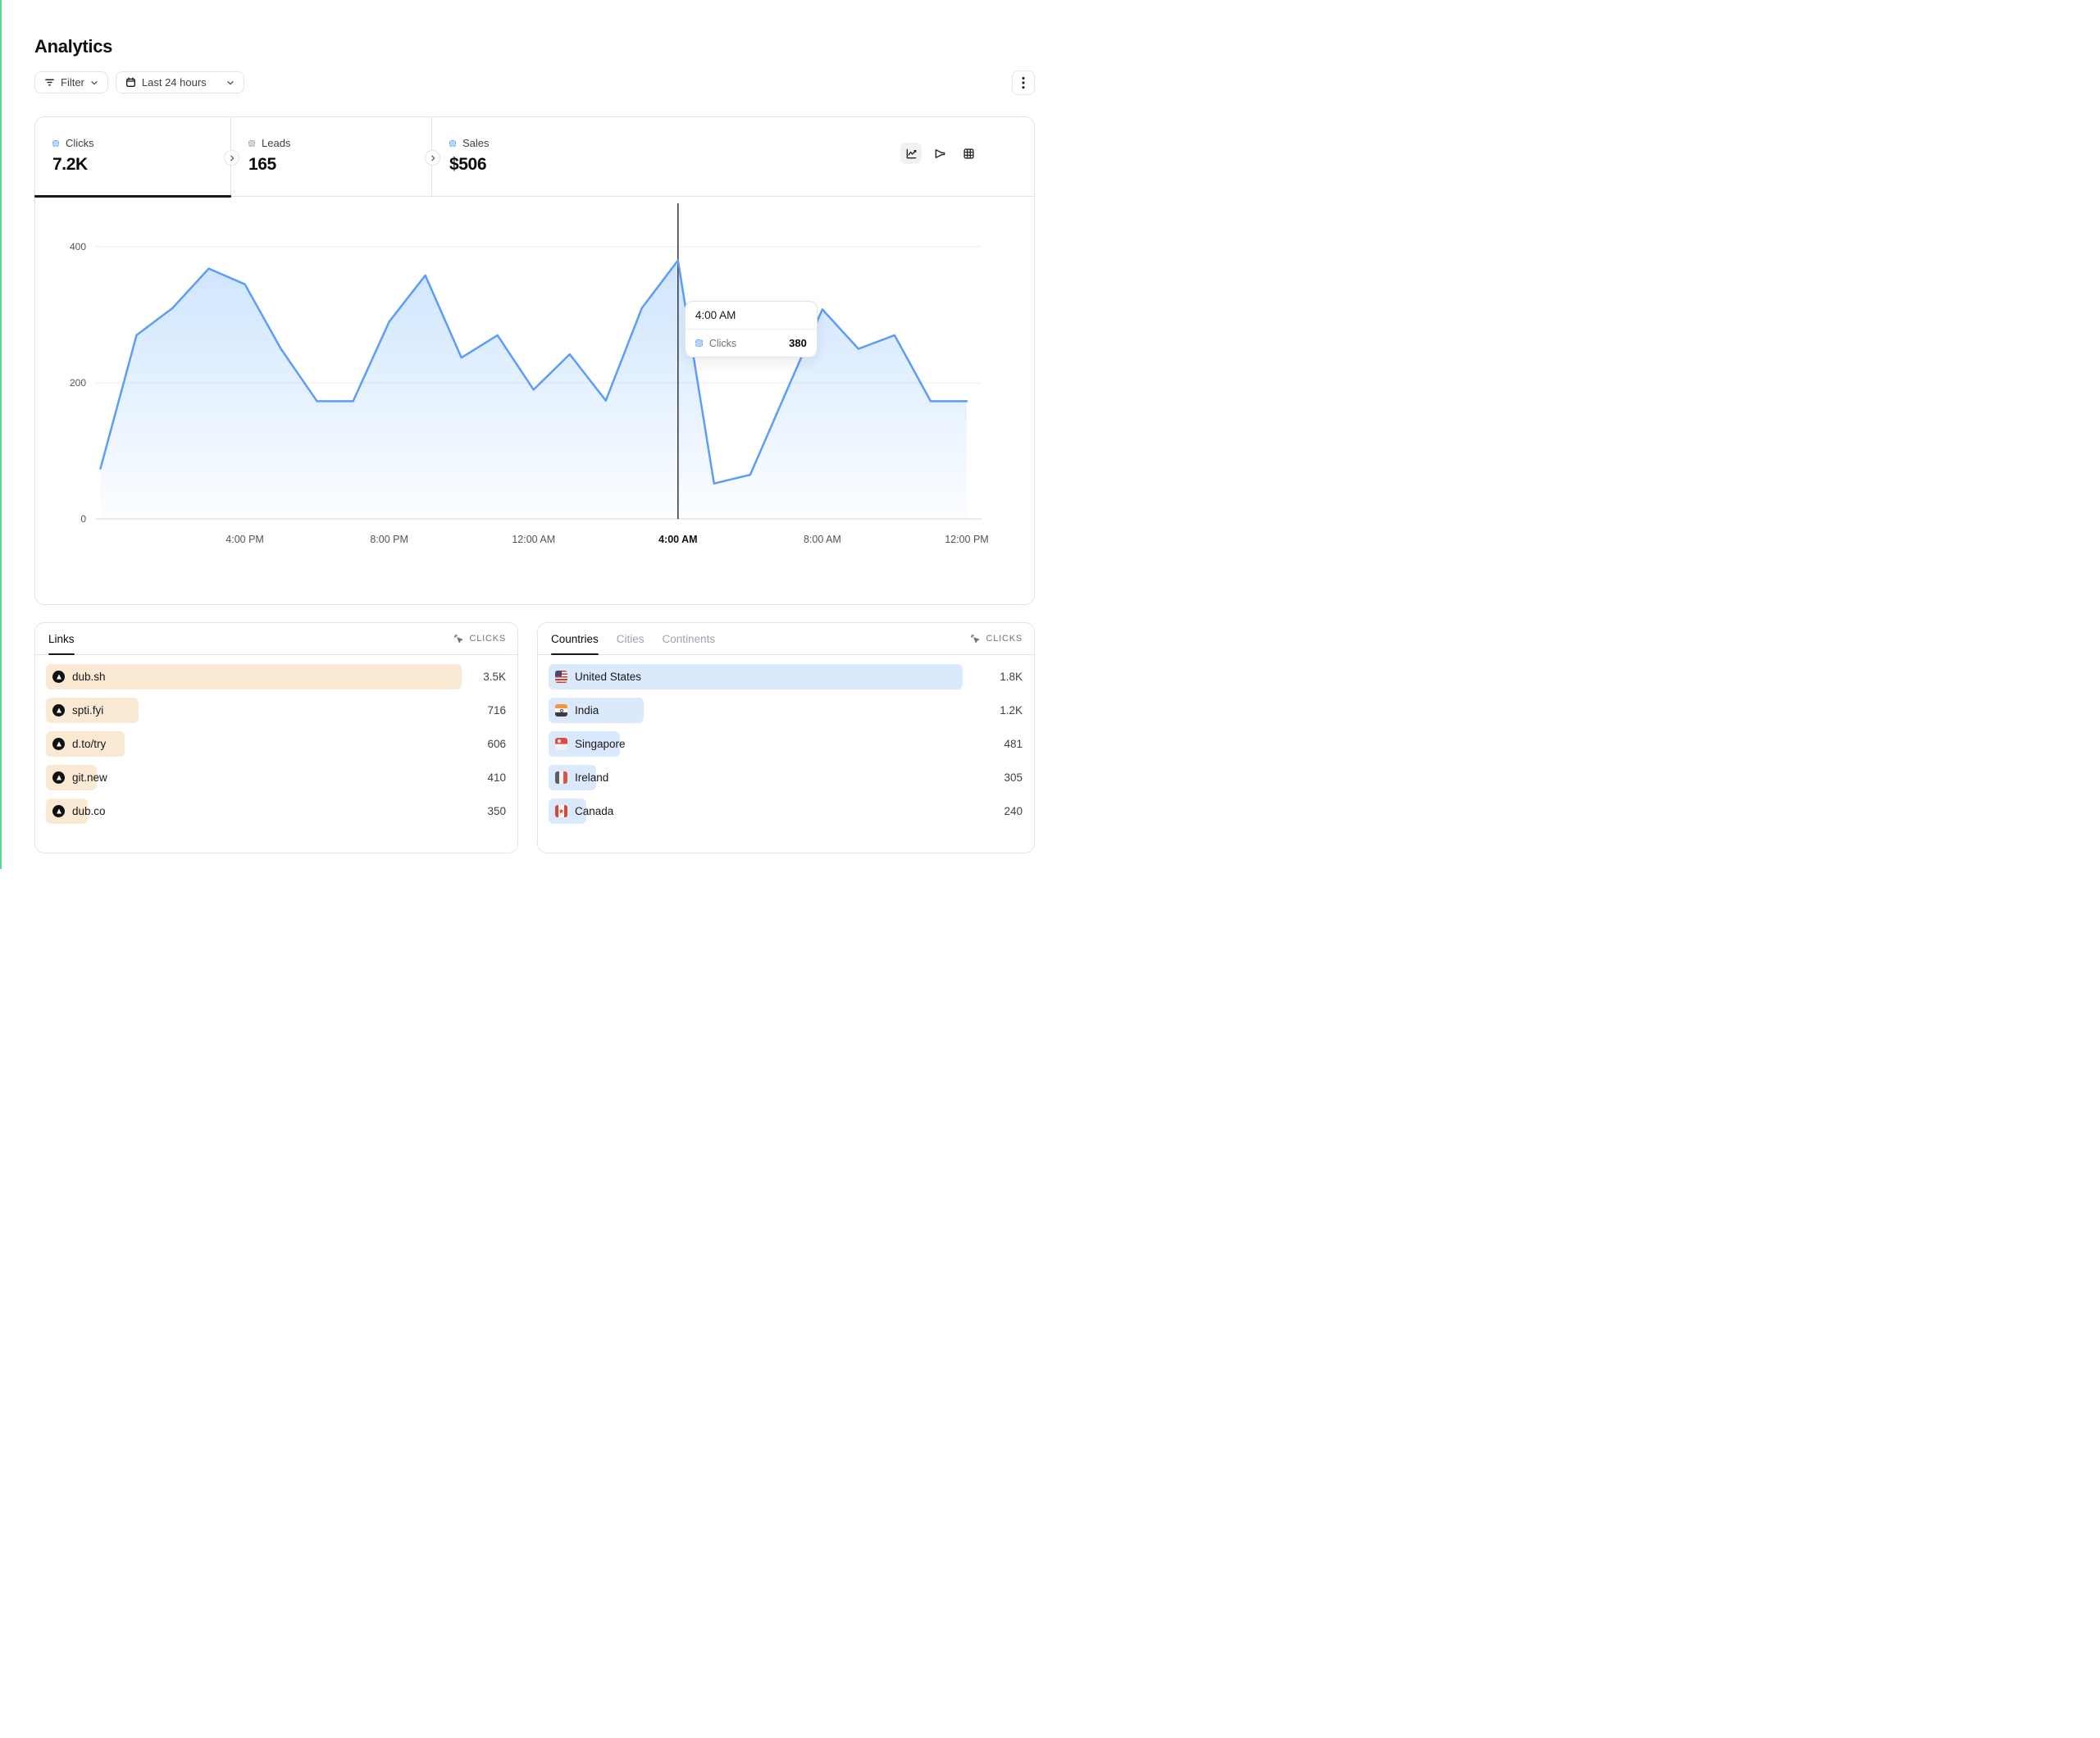 This screenshot has width=2100, height=1738. I want to click on links-tabset: Links, so click(61, 639).